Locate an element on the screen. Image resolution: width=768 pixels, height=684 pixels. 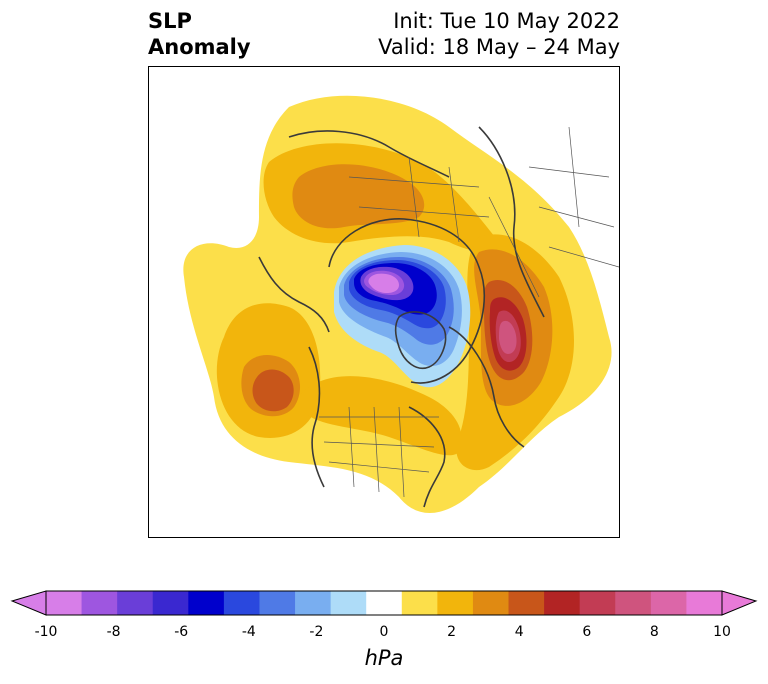
coastline-eurasia is located at coordinates (511, 222).